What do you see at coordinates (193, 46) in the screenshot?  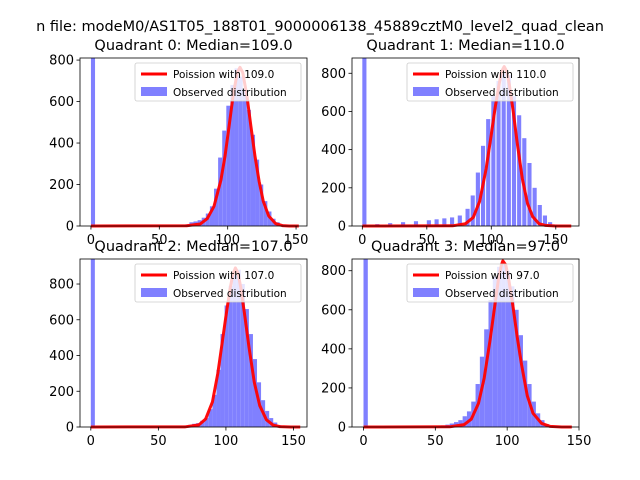 I see `subplot-title: Quadrant 0: Median=109.0` at bounding box center [193, 46].